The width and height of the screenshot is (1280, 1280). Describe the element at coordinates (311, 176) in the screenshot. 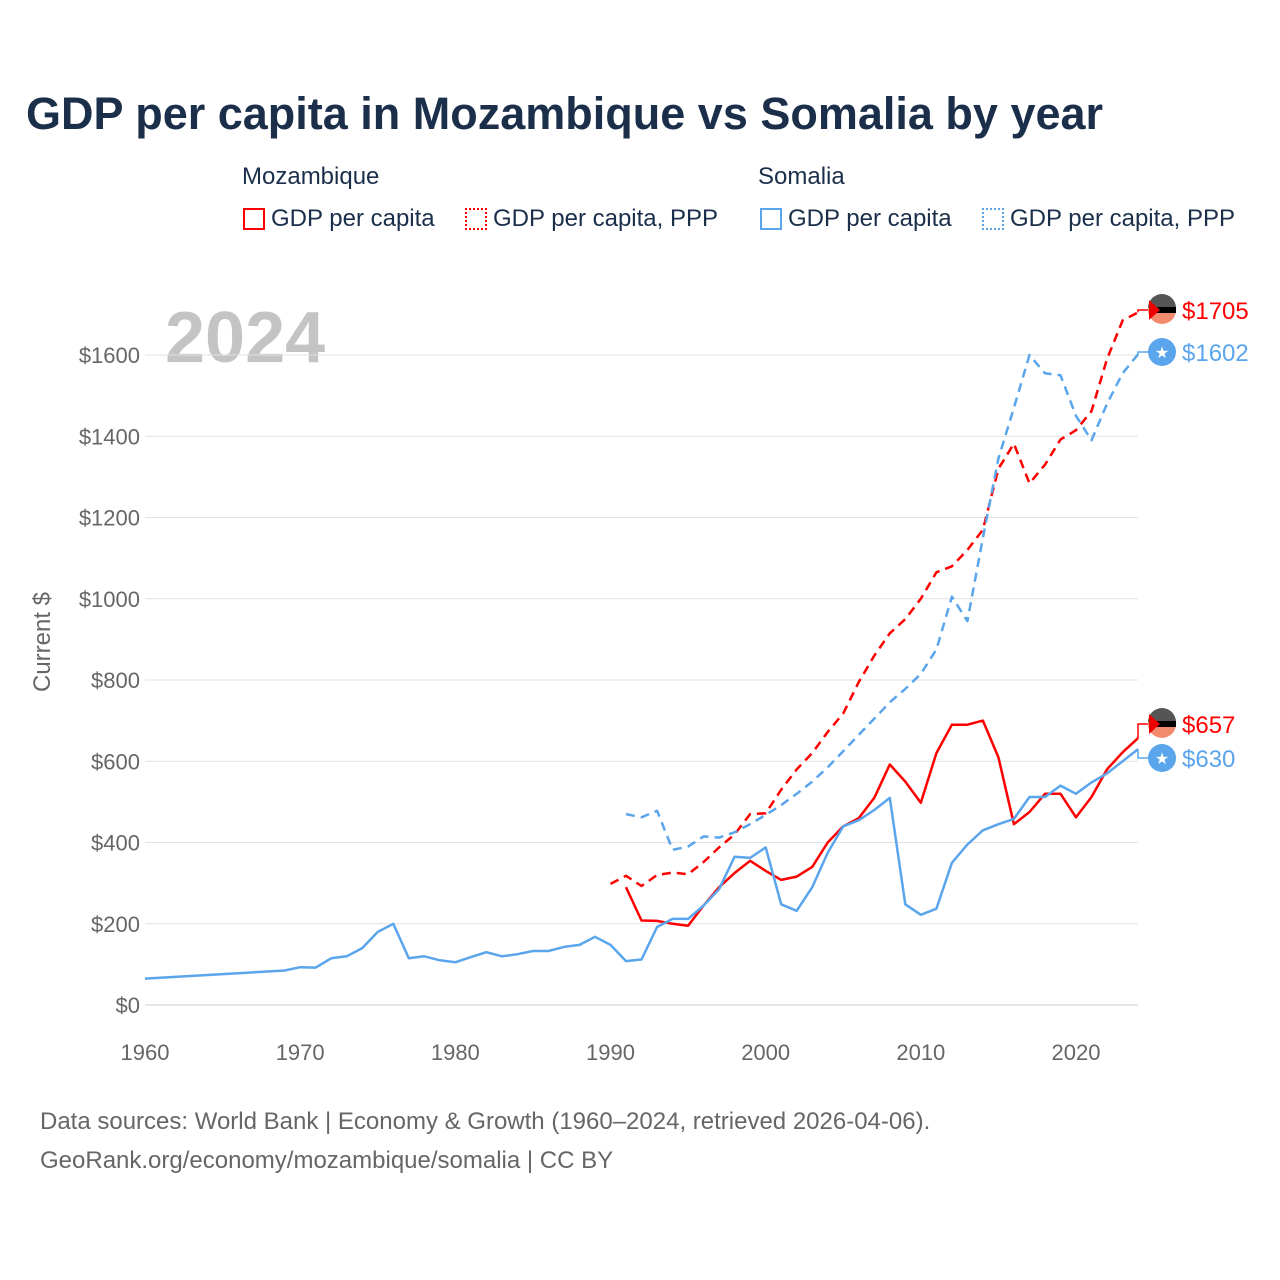

I see `legend-group-mozambique: Mozambique` at that location.